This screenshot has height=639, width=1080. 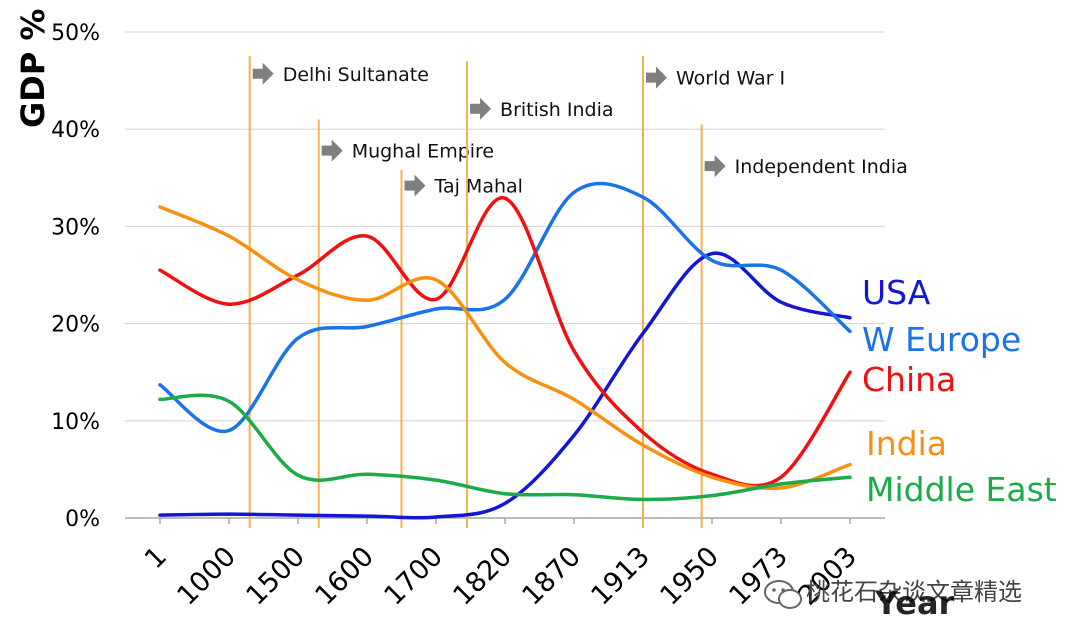 What do you see at coordinates (909, 379) in the screenshot?
I see `legend-label-china: China` at bounding box center [909, 379].